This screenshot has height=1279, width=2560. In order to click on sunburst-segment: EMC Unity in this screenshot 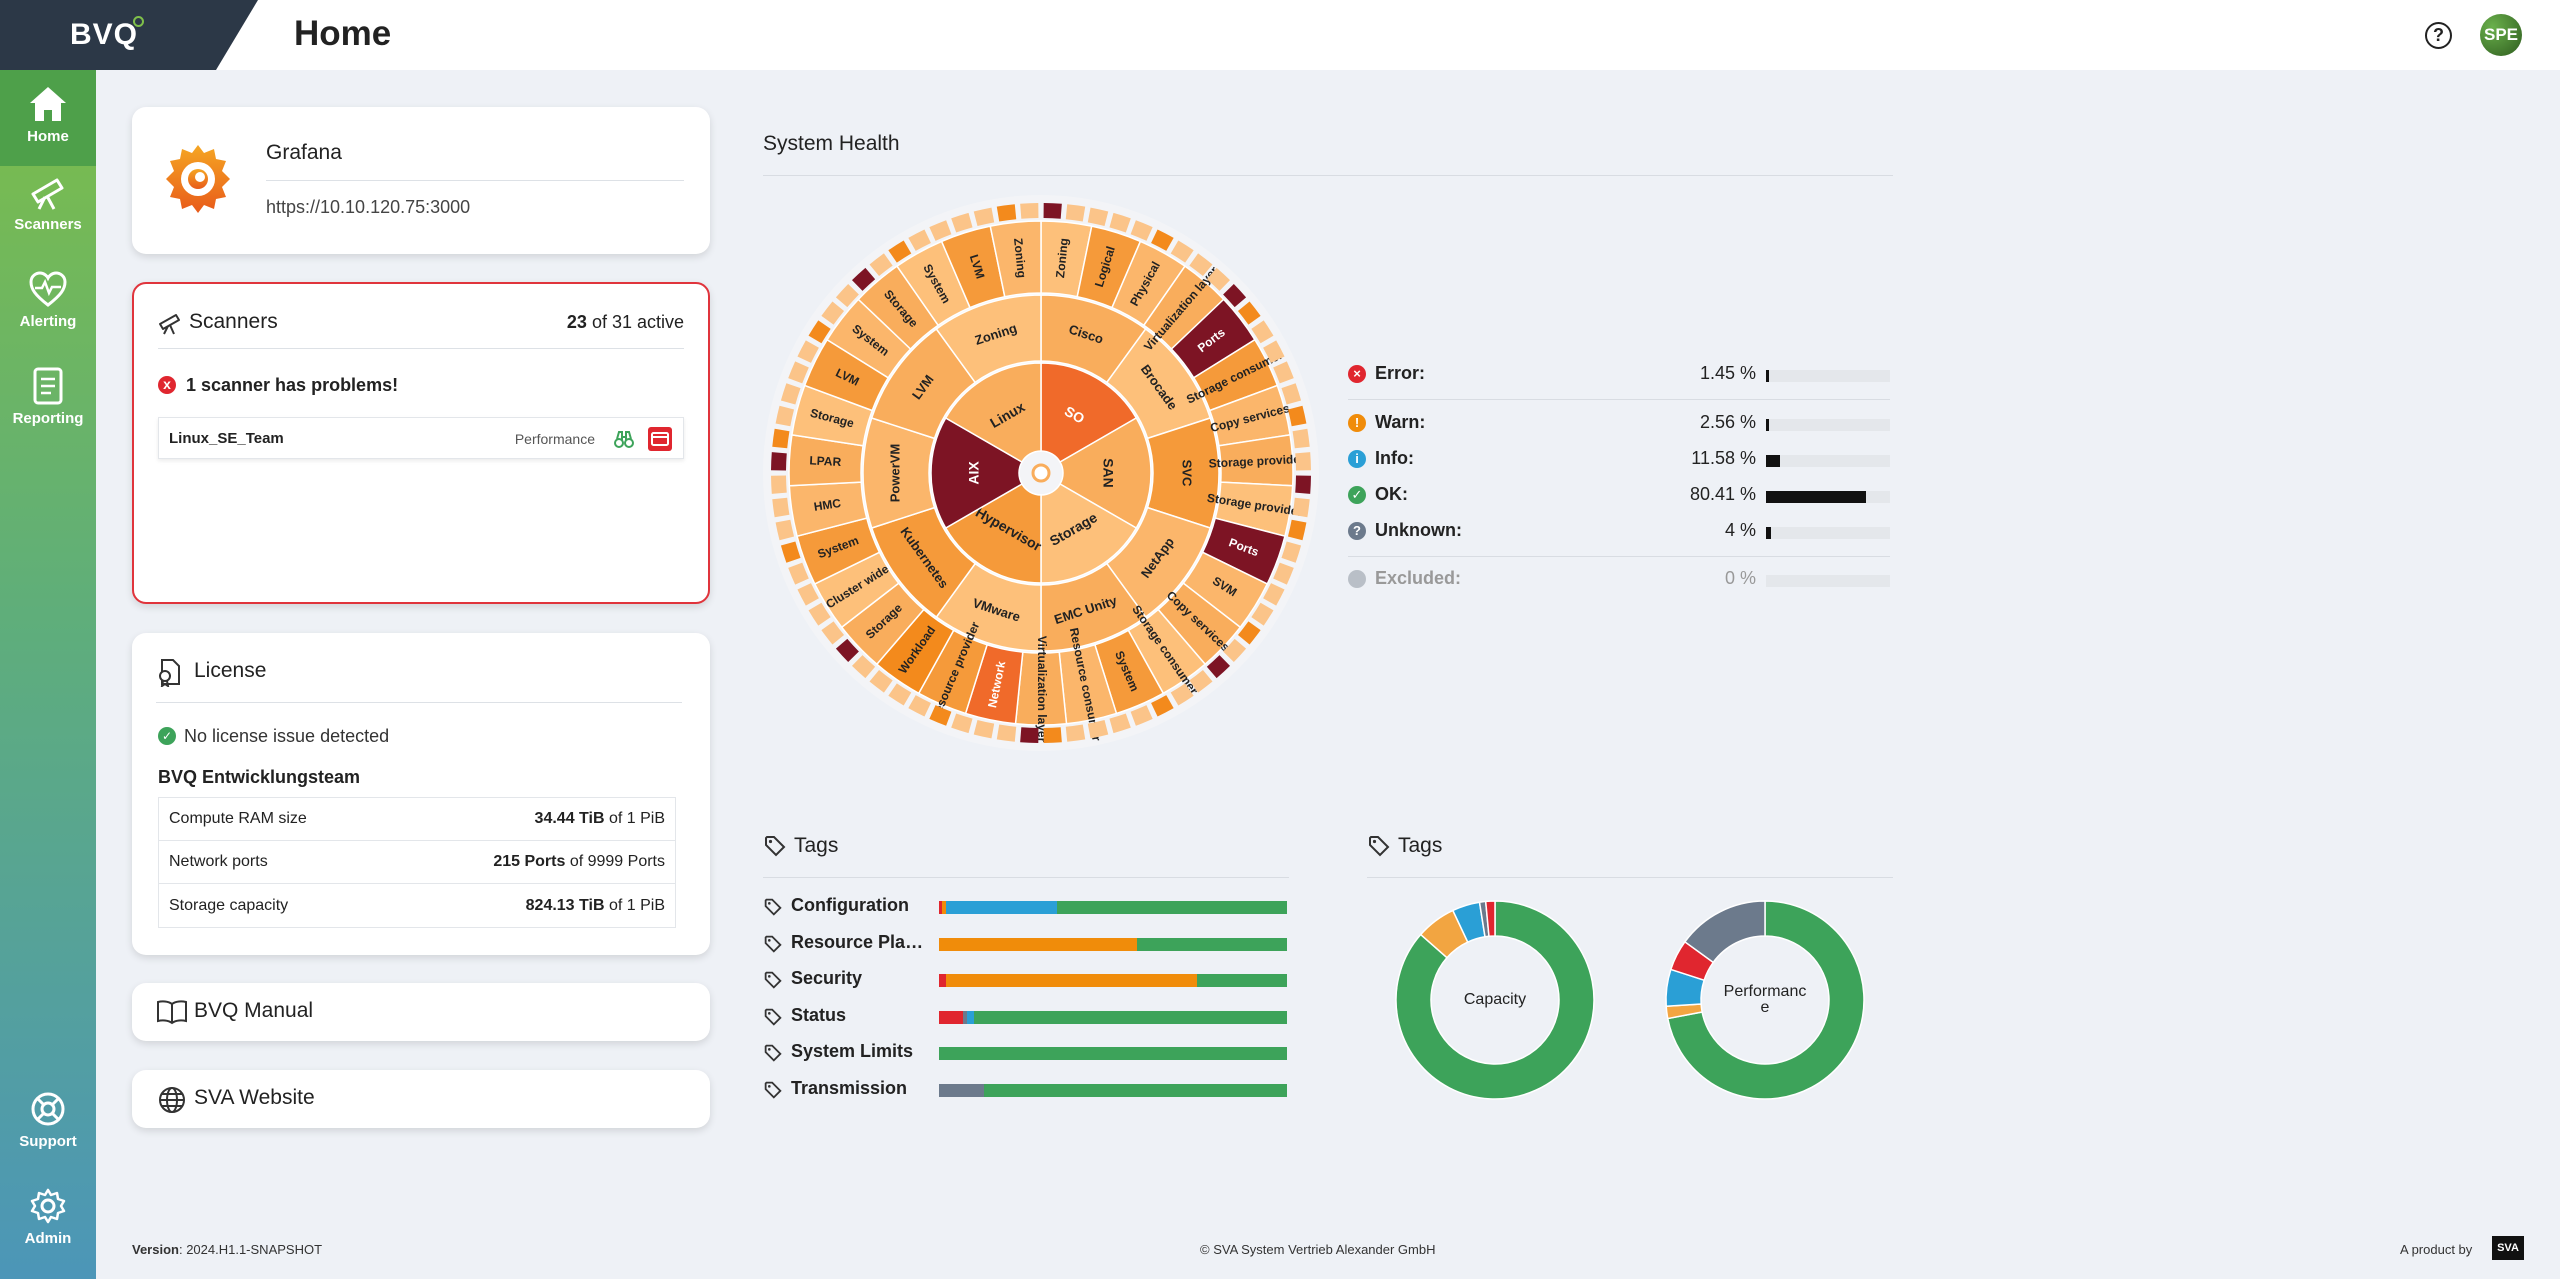, I will do `click(1093, 607)`.